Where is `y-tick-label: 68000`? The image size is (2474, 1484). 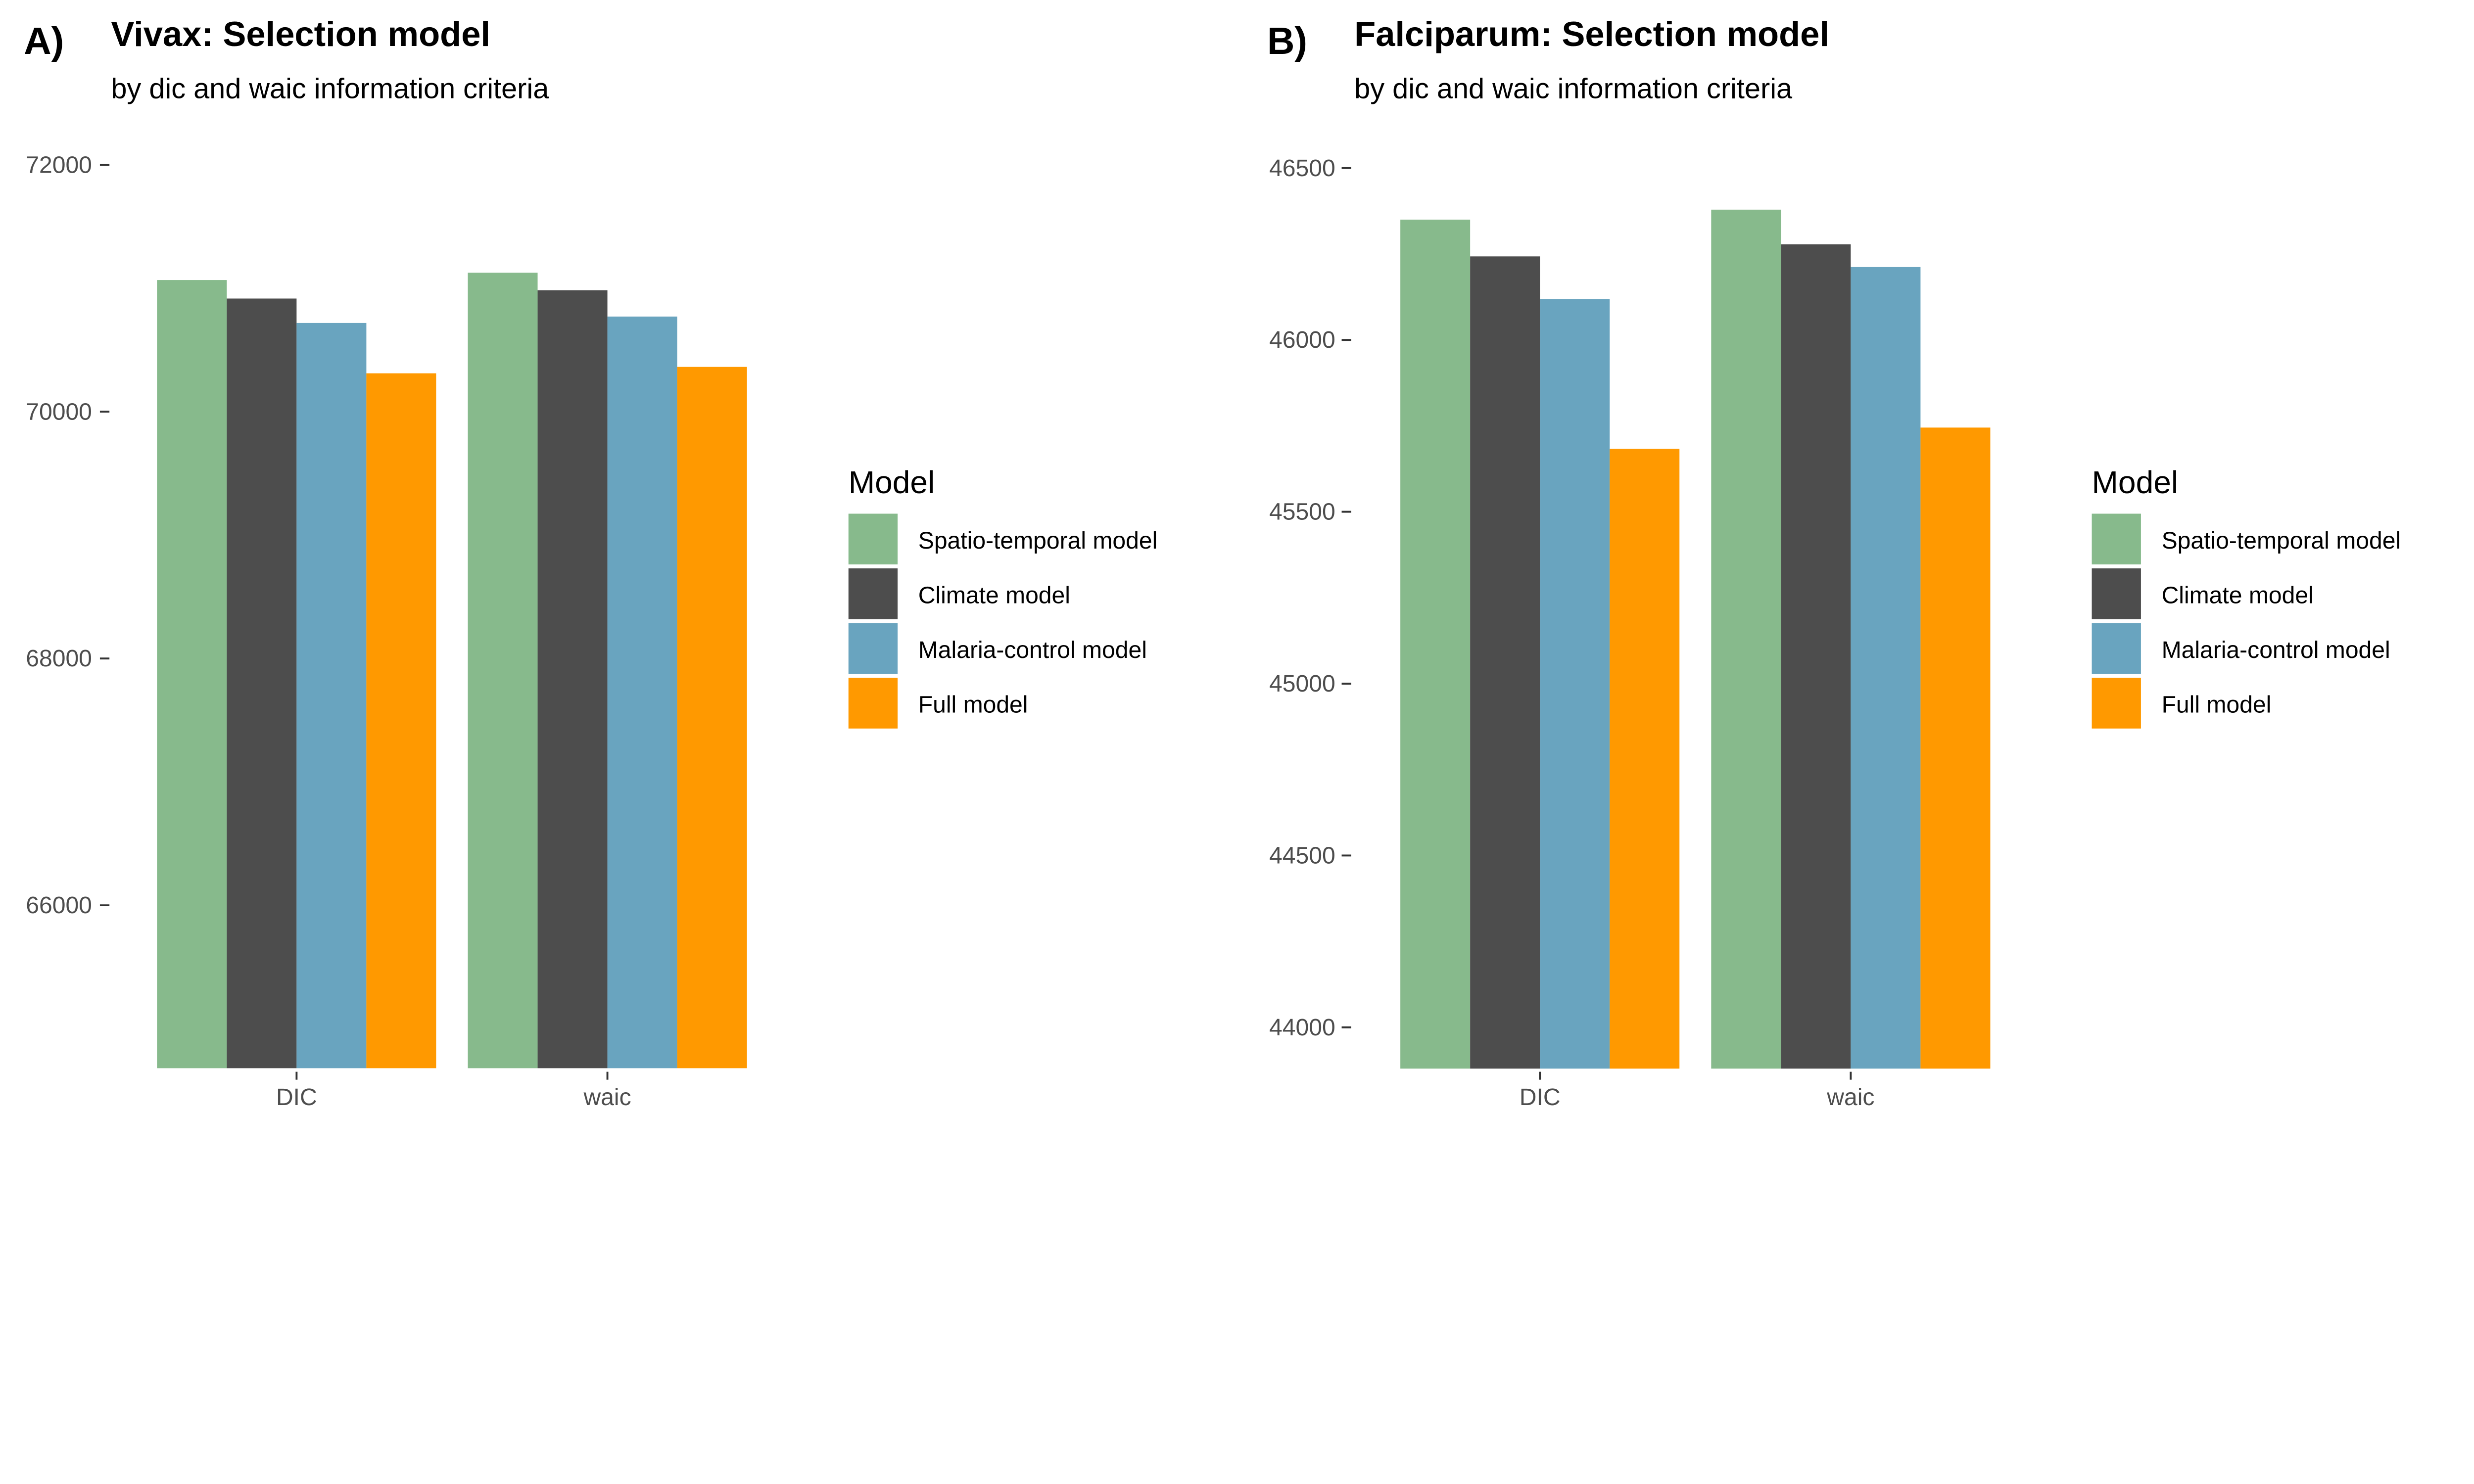
y-tick-label: 68000 is located at coordinates (59, 658).